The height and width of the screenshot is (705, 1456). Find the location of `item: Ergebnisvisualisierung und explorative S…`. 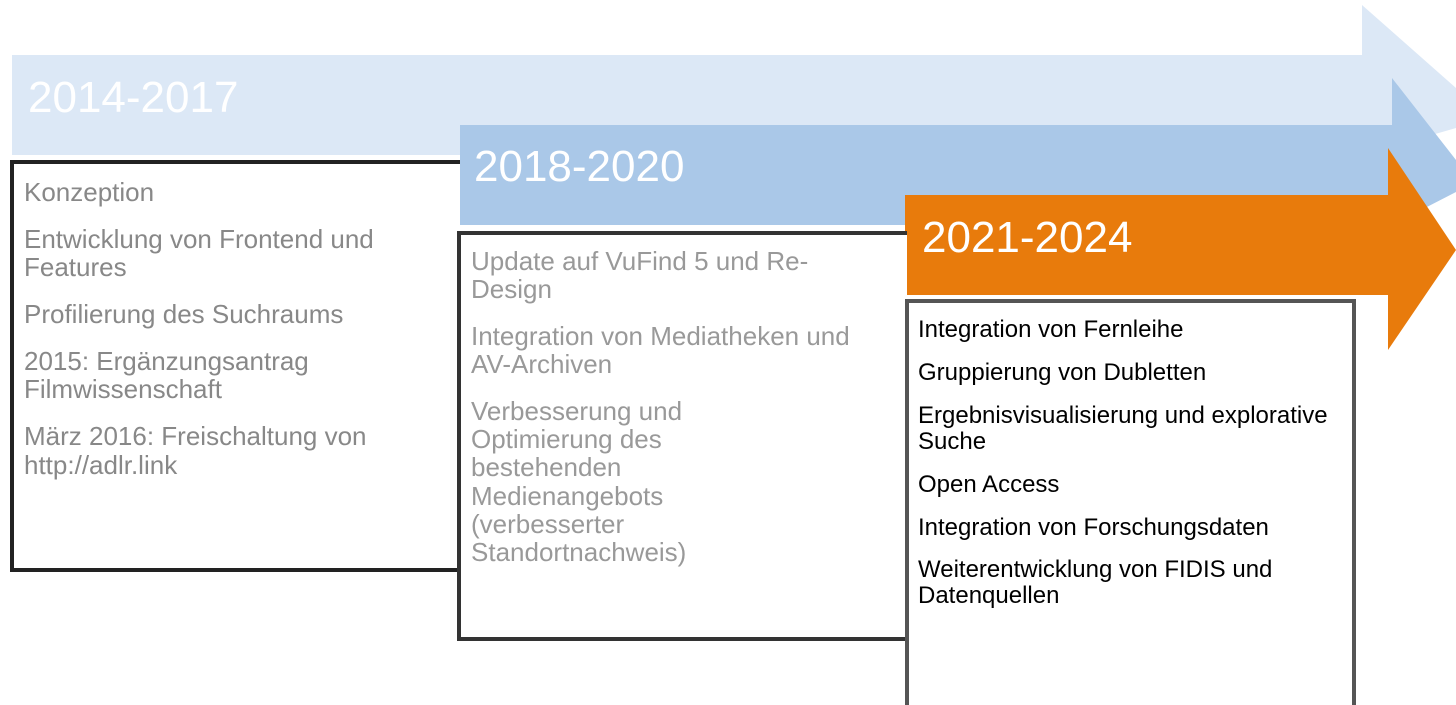

item: Ergebnisvisualisierung und explorative S… is located at coordinates (1123, 428).